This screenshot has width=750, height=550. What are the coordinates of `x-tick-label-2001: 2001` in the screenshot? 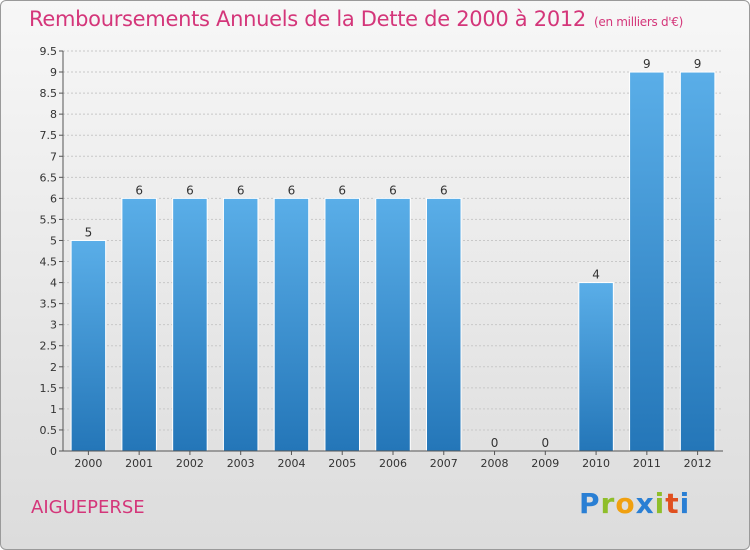 It's located at (139, 463).